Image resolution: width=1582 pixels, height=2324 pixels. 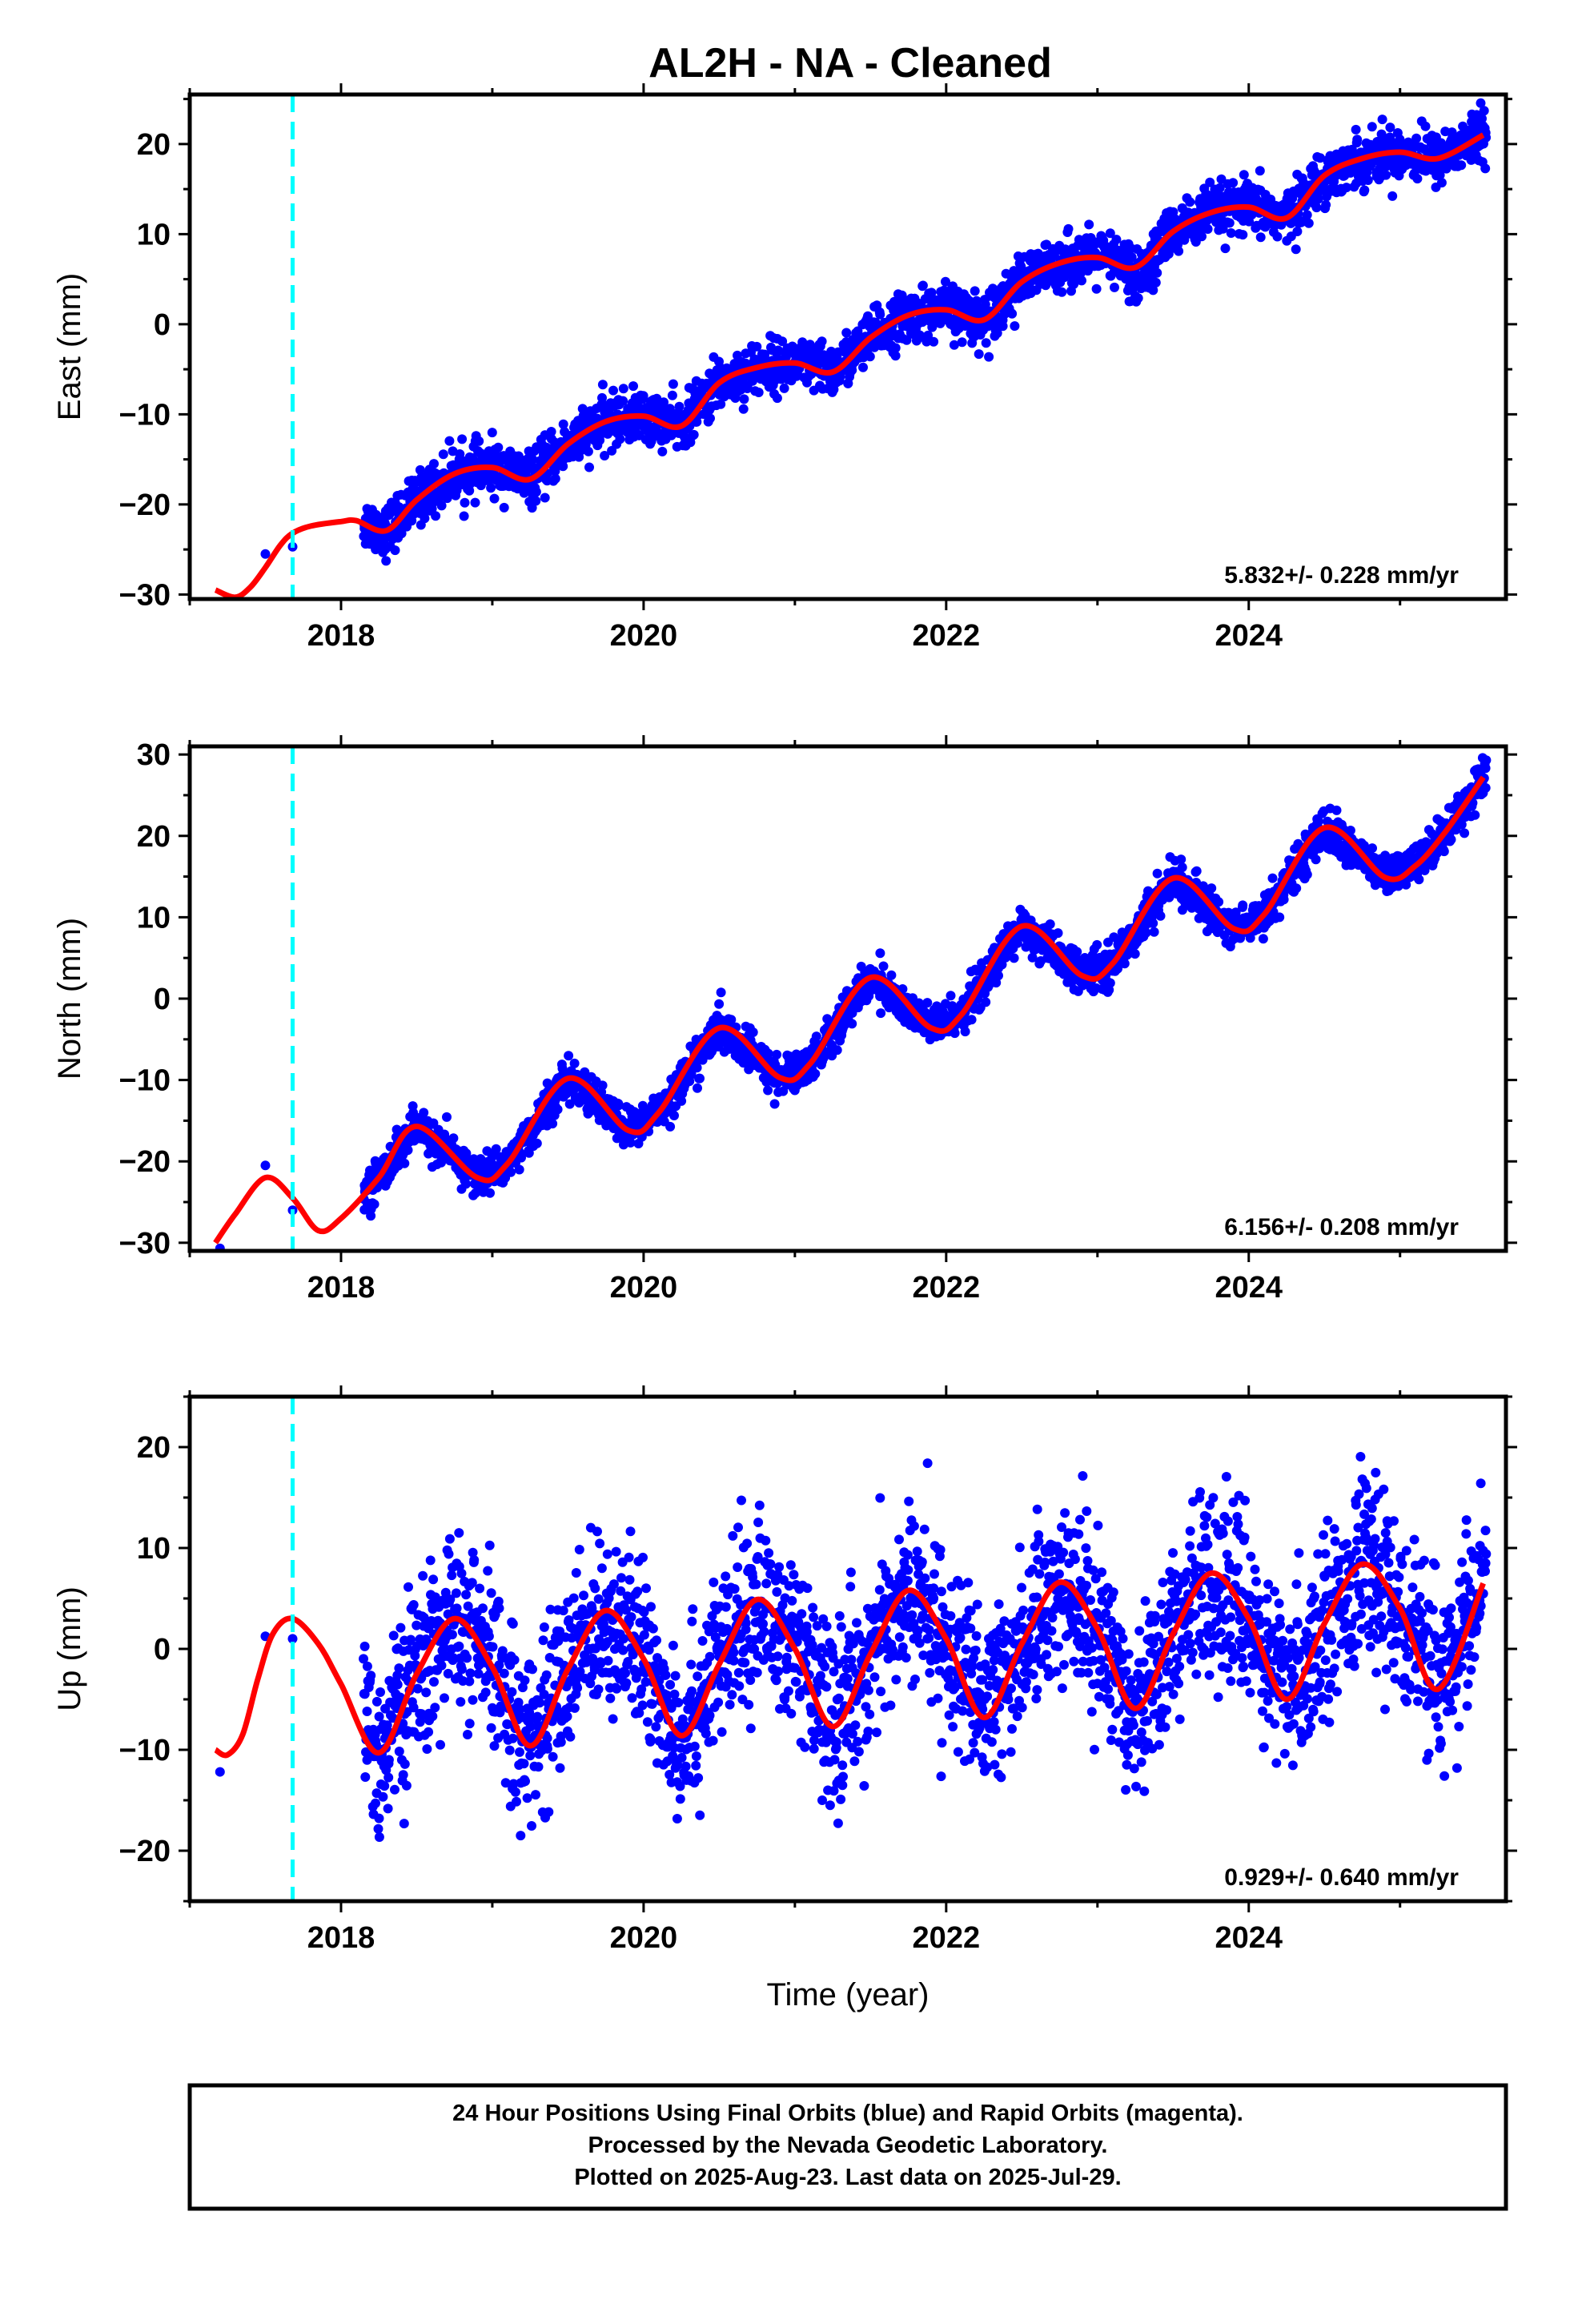 I want to click on y-tick-label: 0, so click(x=162, y=325).